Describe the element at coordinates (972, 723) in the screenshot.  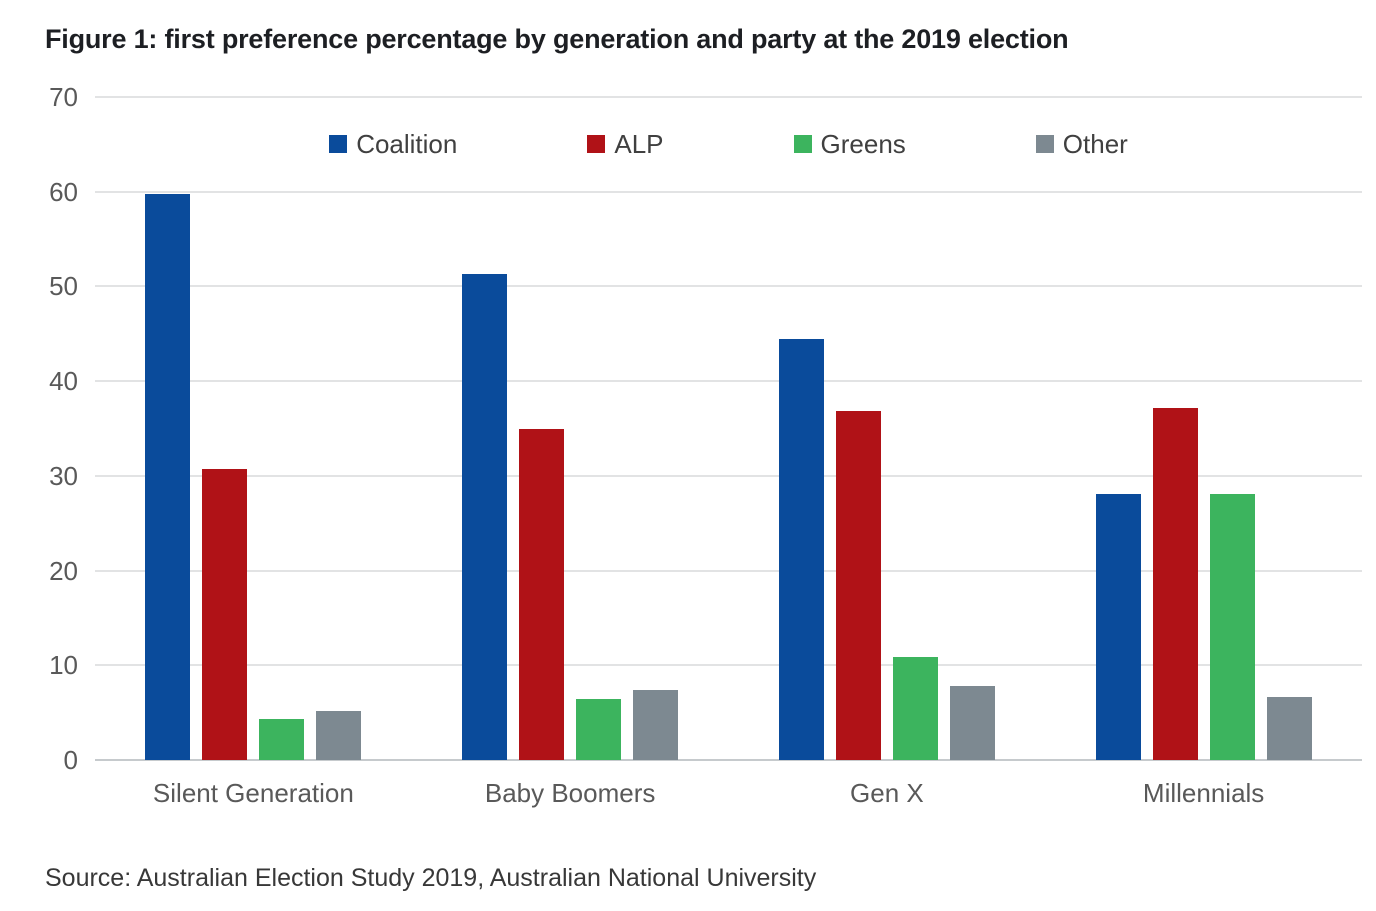
I see `bar-other-gen-x` at that location.